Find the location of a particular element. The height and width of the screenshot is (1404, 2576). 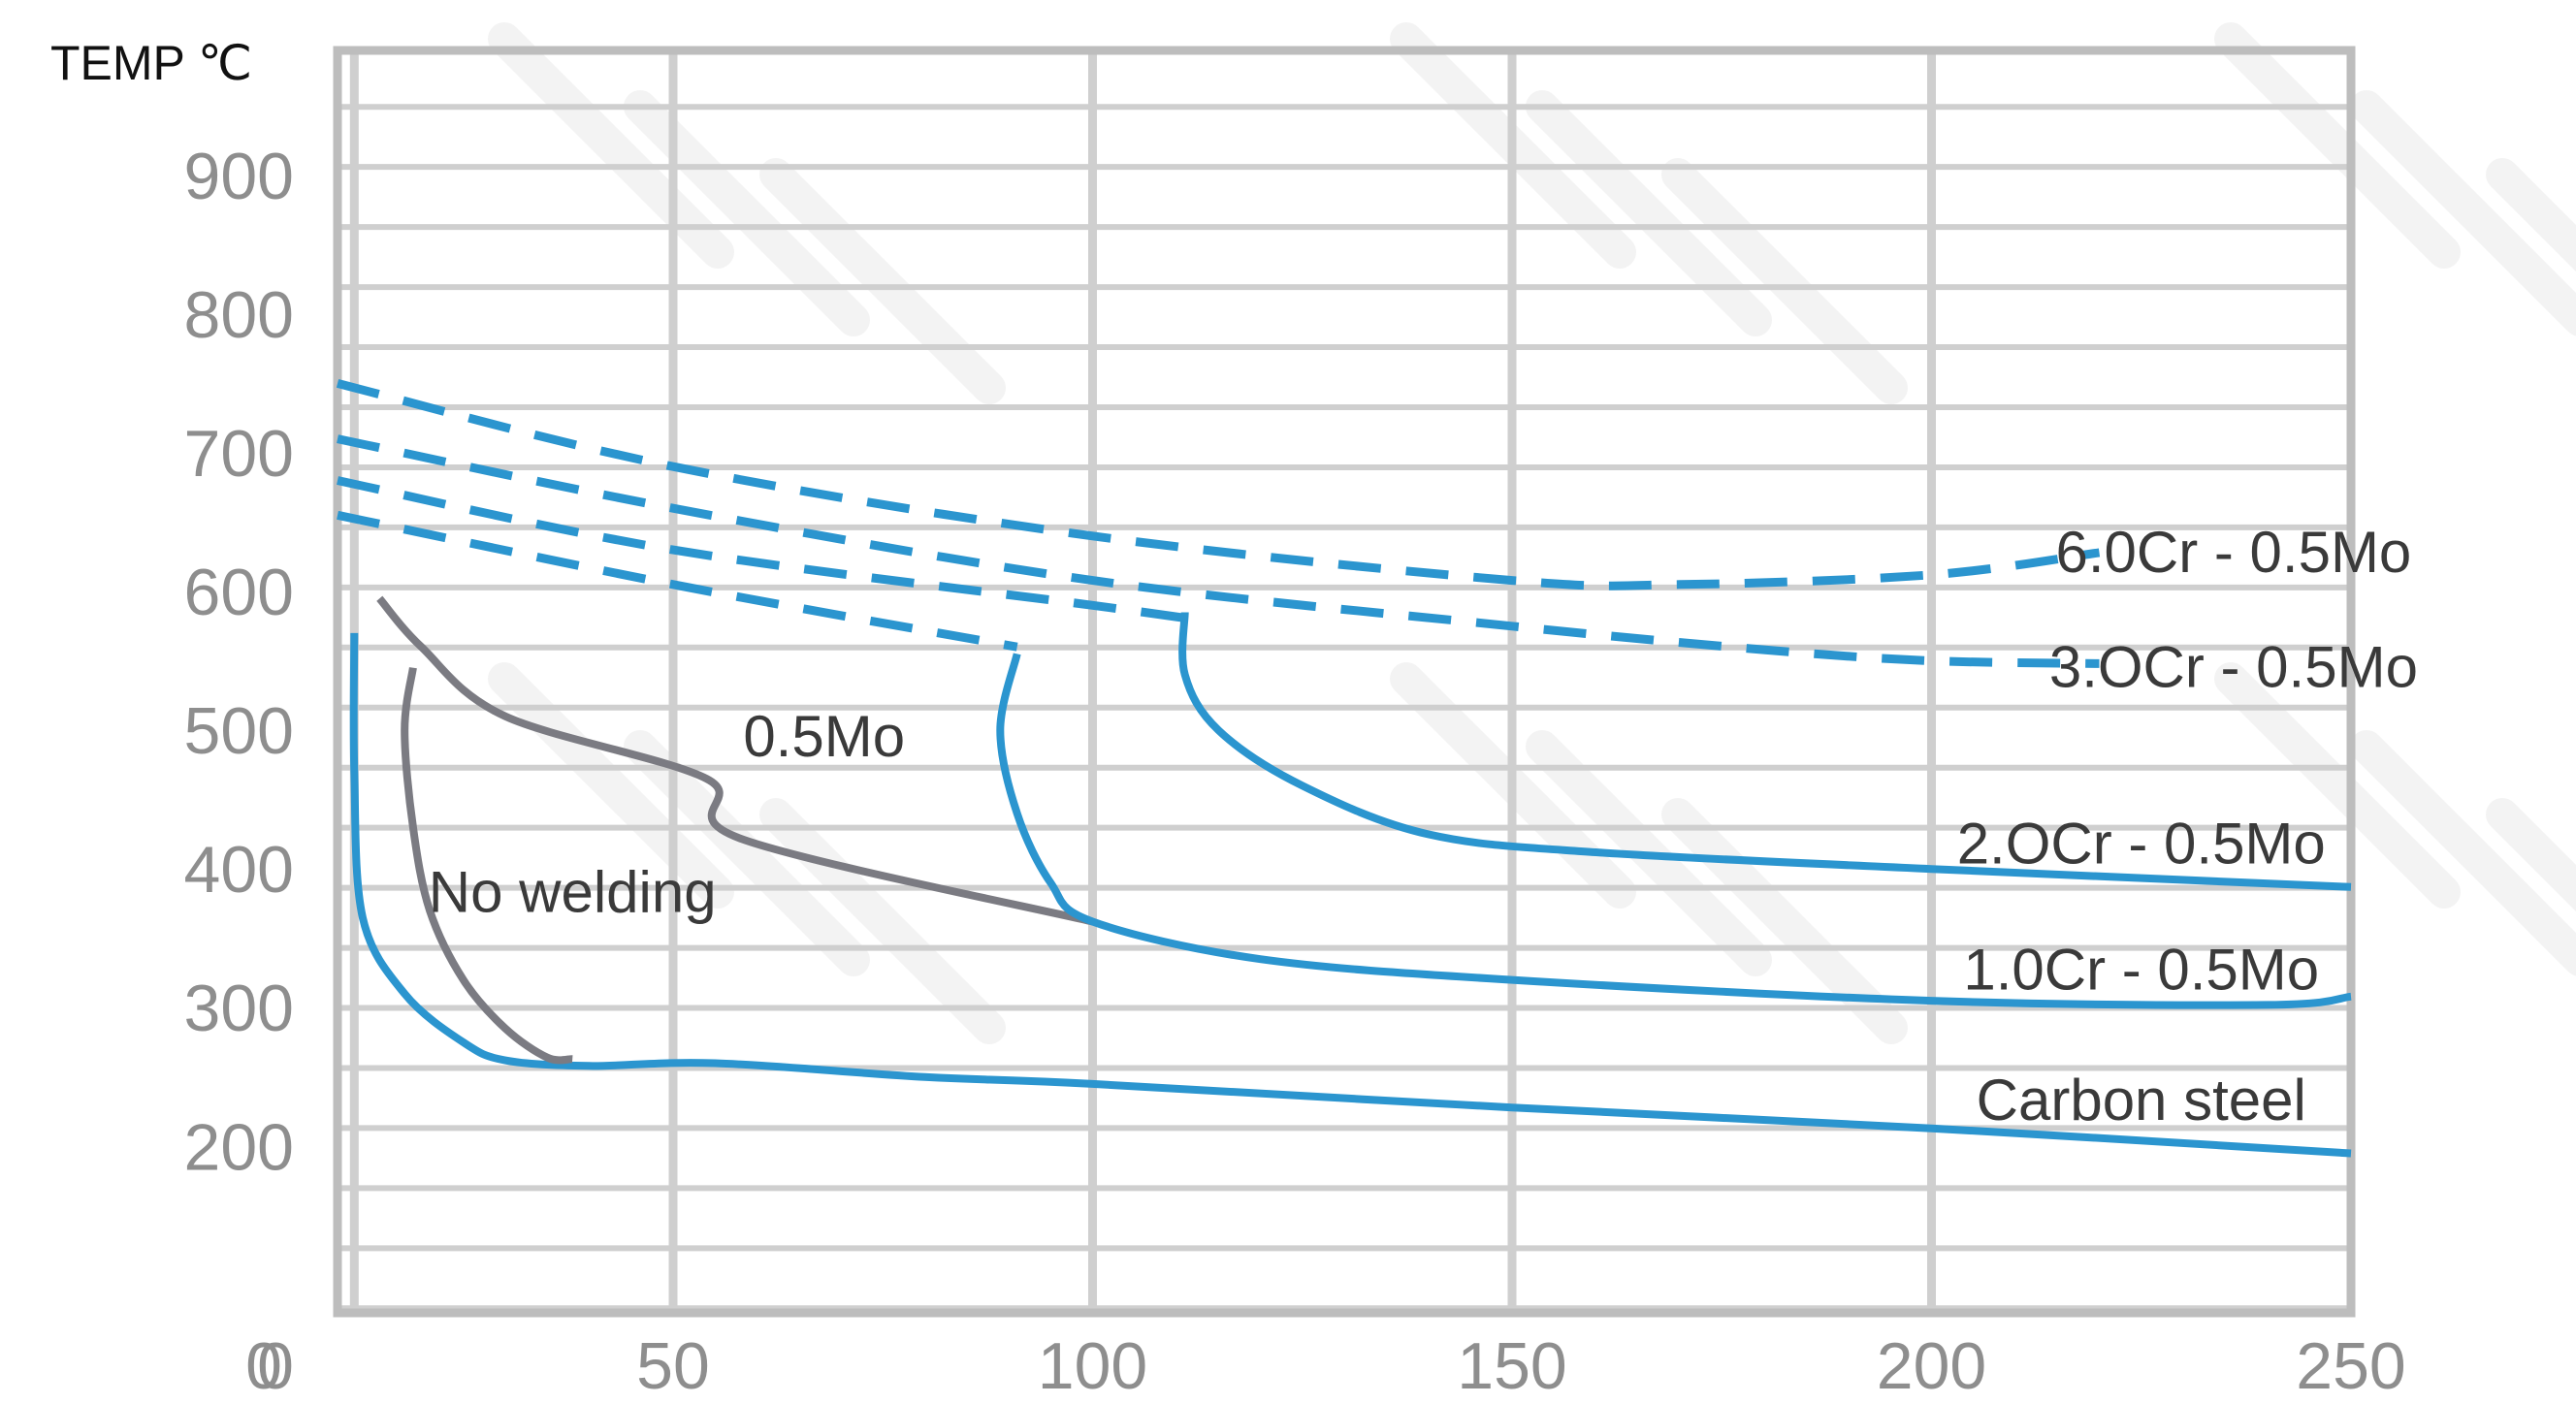

x-axis-ticks: 0 50 100 150 200 250 is located at coordinates (1325, 1366).